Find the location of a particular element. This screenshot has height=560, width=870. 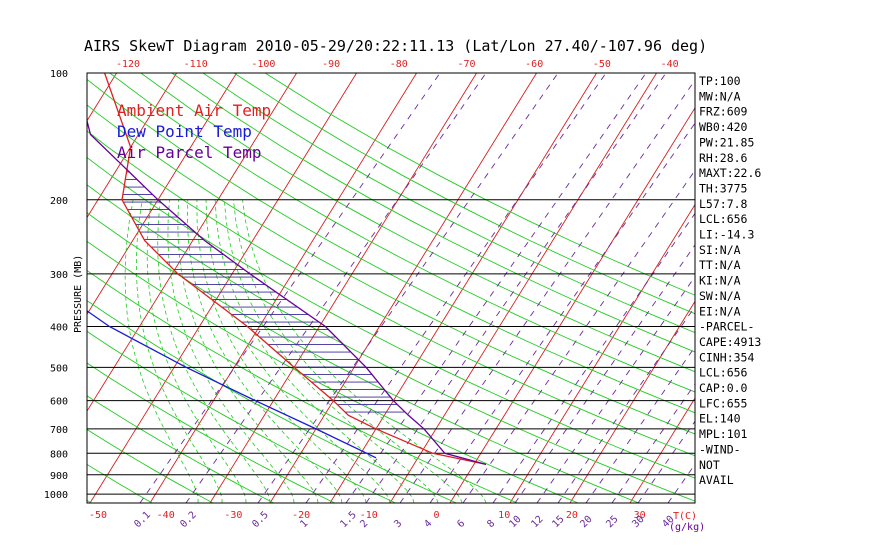

bottom-temp-tick-label: 20 is located at coordinates (572, 515).